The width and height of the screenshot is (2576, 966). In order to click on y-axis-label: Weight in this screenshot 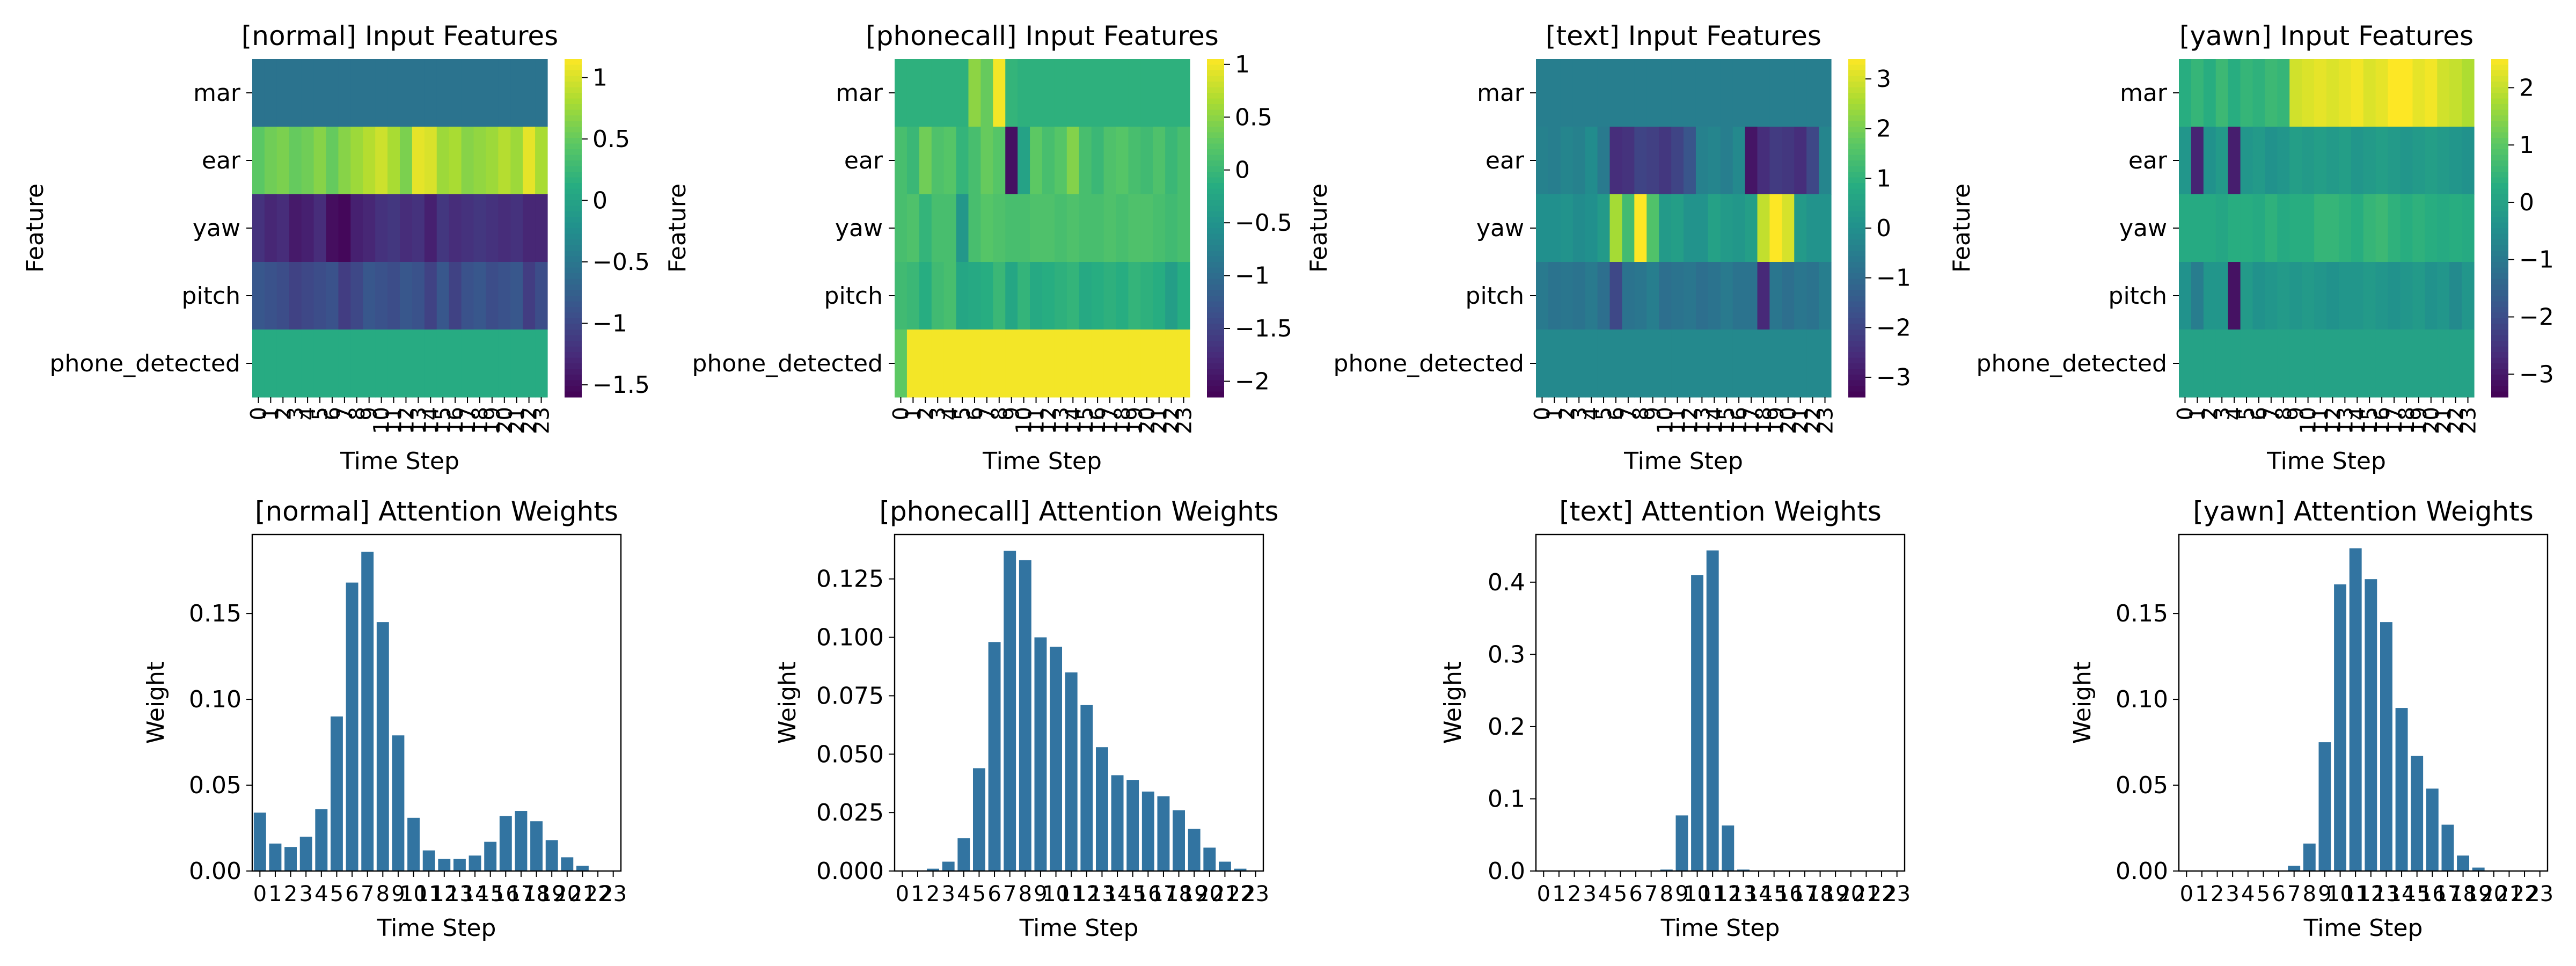, I will do `click(1453, 703)`.